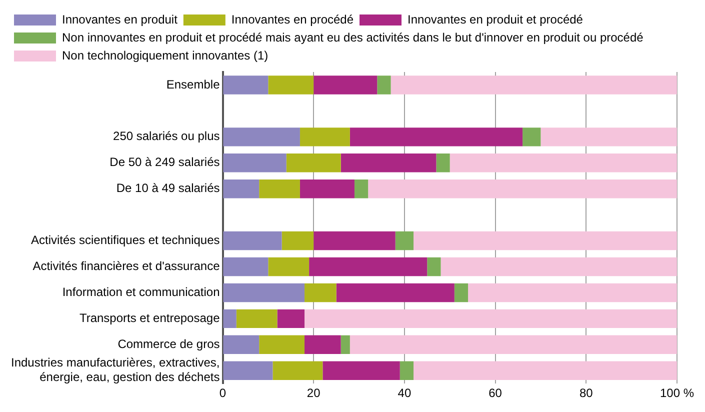 This screenshot has height=412, width=705. Describe the element at coordinates (193, 84) in the screenshot. I see `y-tick-label: Ensemble` at that location.